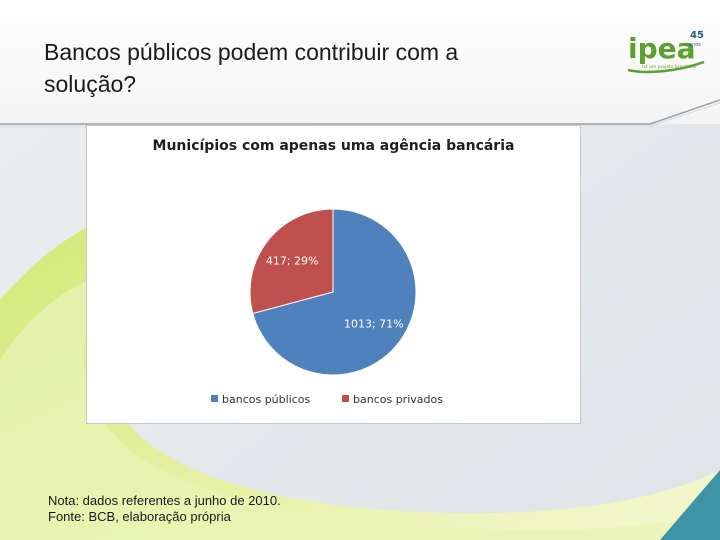 This screenshot has width=720, height=540. What do you see at coordinates (398, 399) in the screenshot?
I see `legend-label-1: bancos privados` at bounding box center [398, 399].